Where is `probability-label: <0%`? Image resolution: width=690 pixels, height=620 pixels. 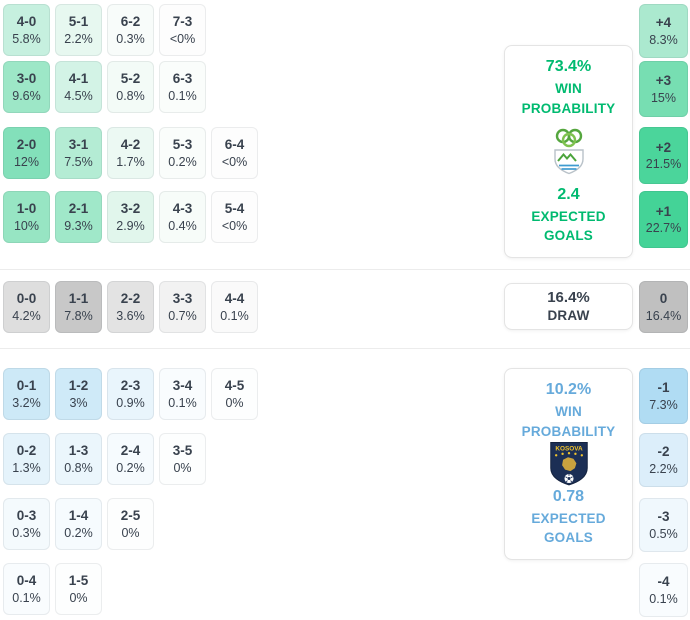 probability-label: <0% is located at coordinates (234, 161).